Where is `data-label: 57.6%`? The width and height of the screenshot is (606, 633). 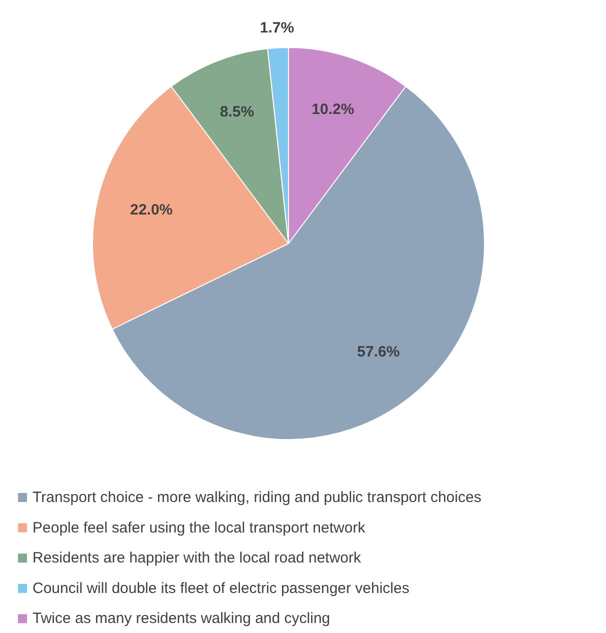
data-label: 57.6% is located at coordinates (378, 352).